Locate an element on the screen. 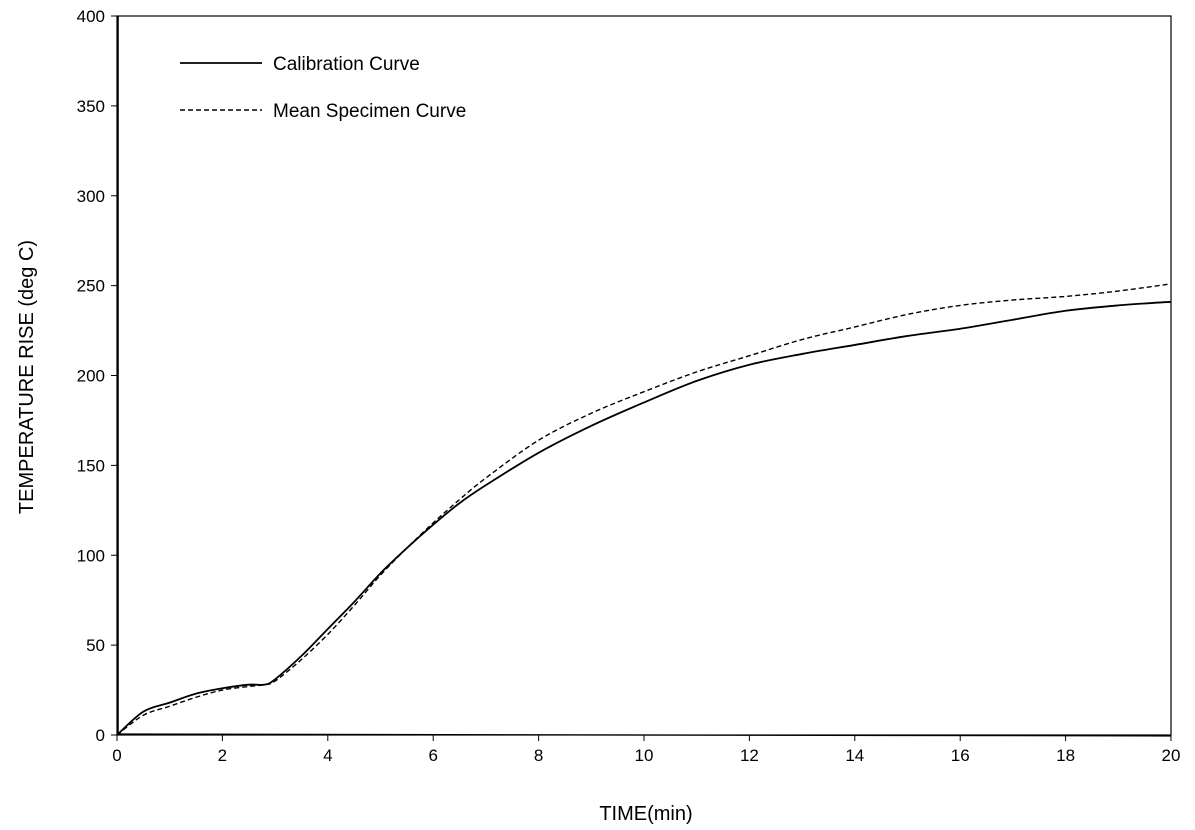 This screenshot has width=1195, height=830. x-tick-label: 20 is located at coordinates (1171, 755).